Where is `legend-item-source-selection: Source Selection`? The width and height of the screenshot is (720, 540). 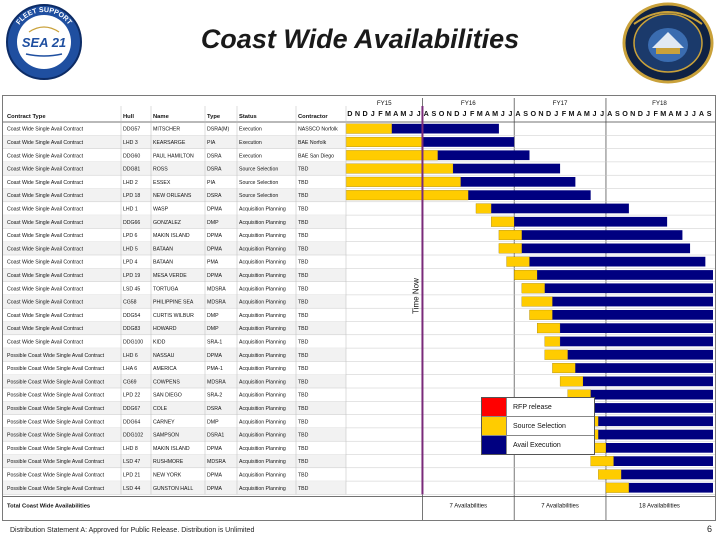 legend-item-source-selection: Source Selection is located at coordinates (538, 426).